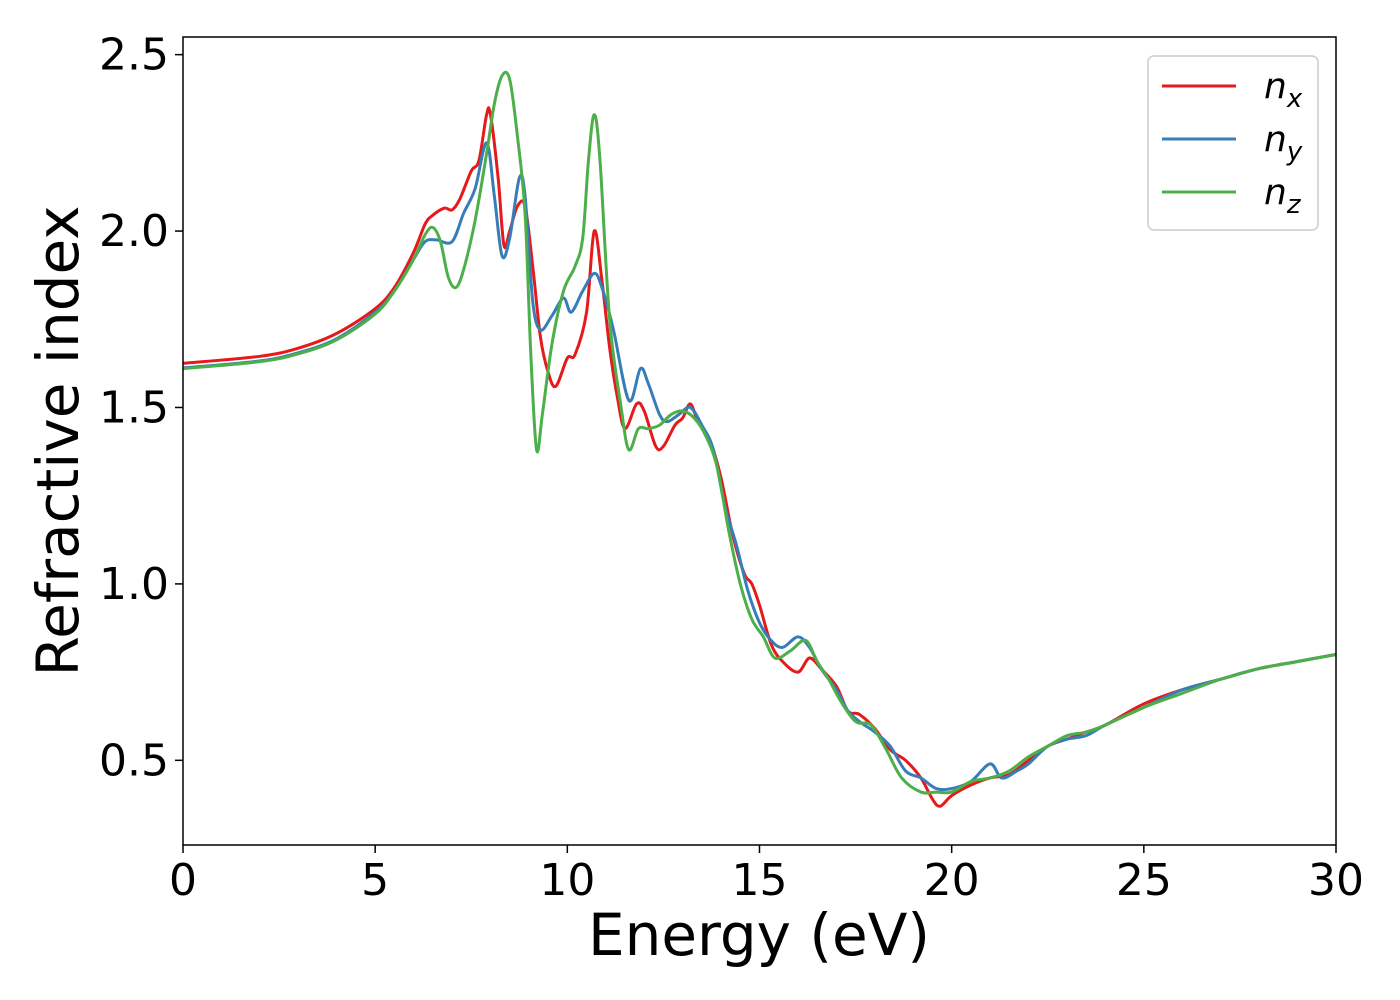 The image size is (1400, 1000). Describe the element at coordinates (134, 55) in the screenshot. I see `y-tick-label: 2.5` at that location.